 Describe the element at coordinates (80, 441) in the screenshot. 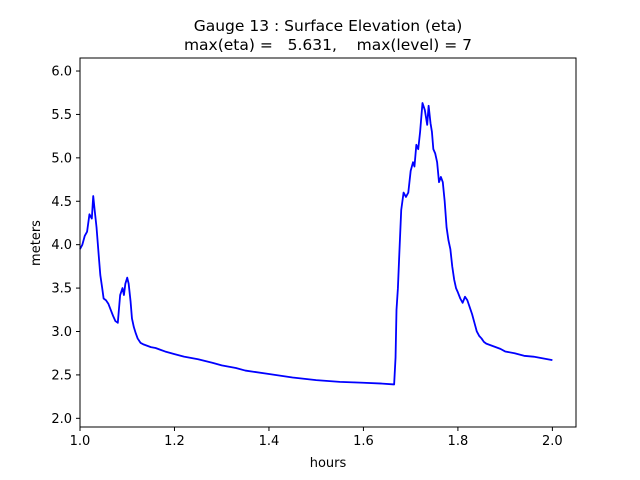

I see `x-tick-label: 1.0` at that location.